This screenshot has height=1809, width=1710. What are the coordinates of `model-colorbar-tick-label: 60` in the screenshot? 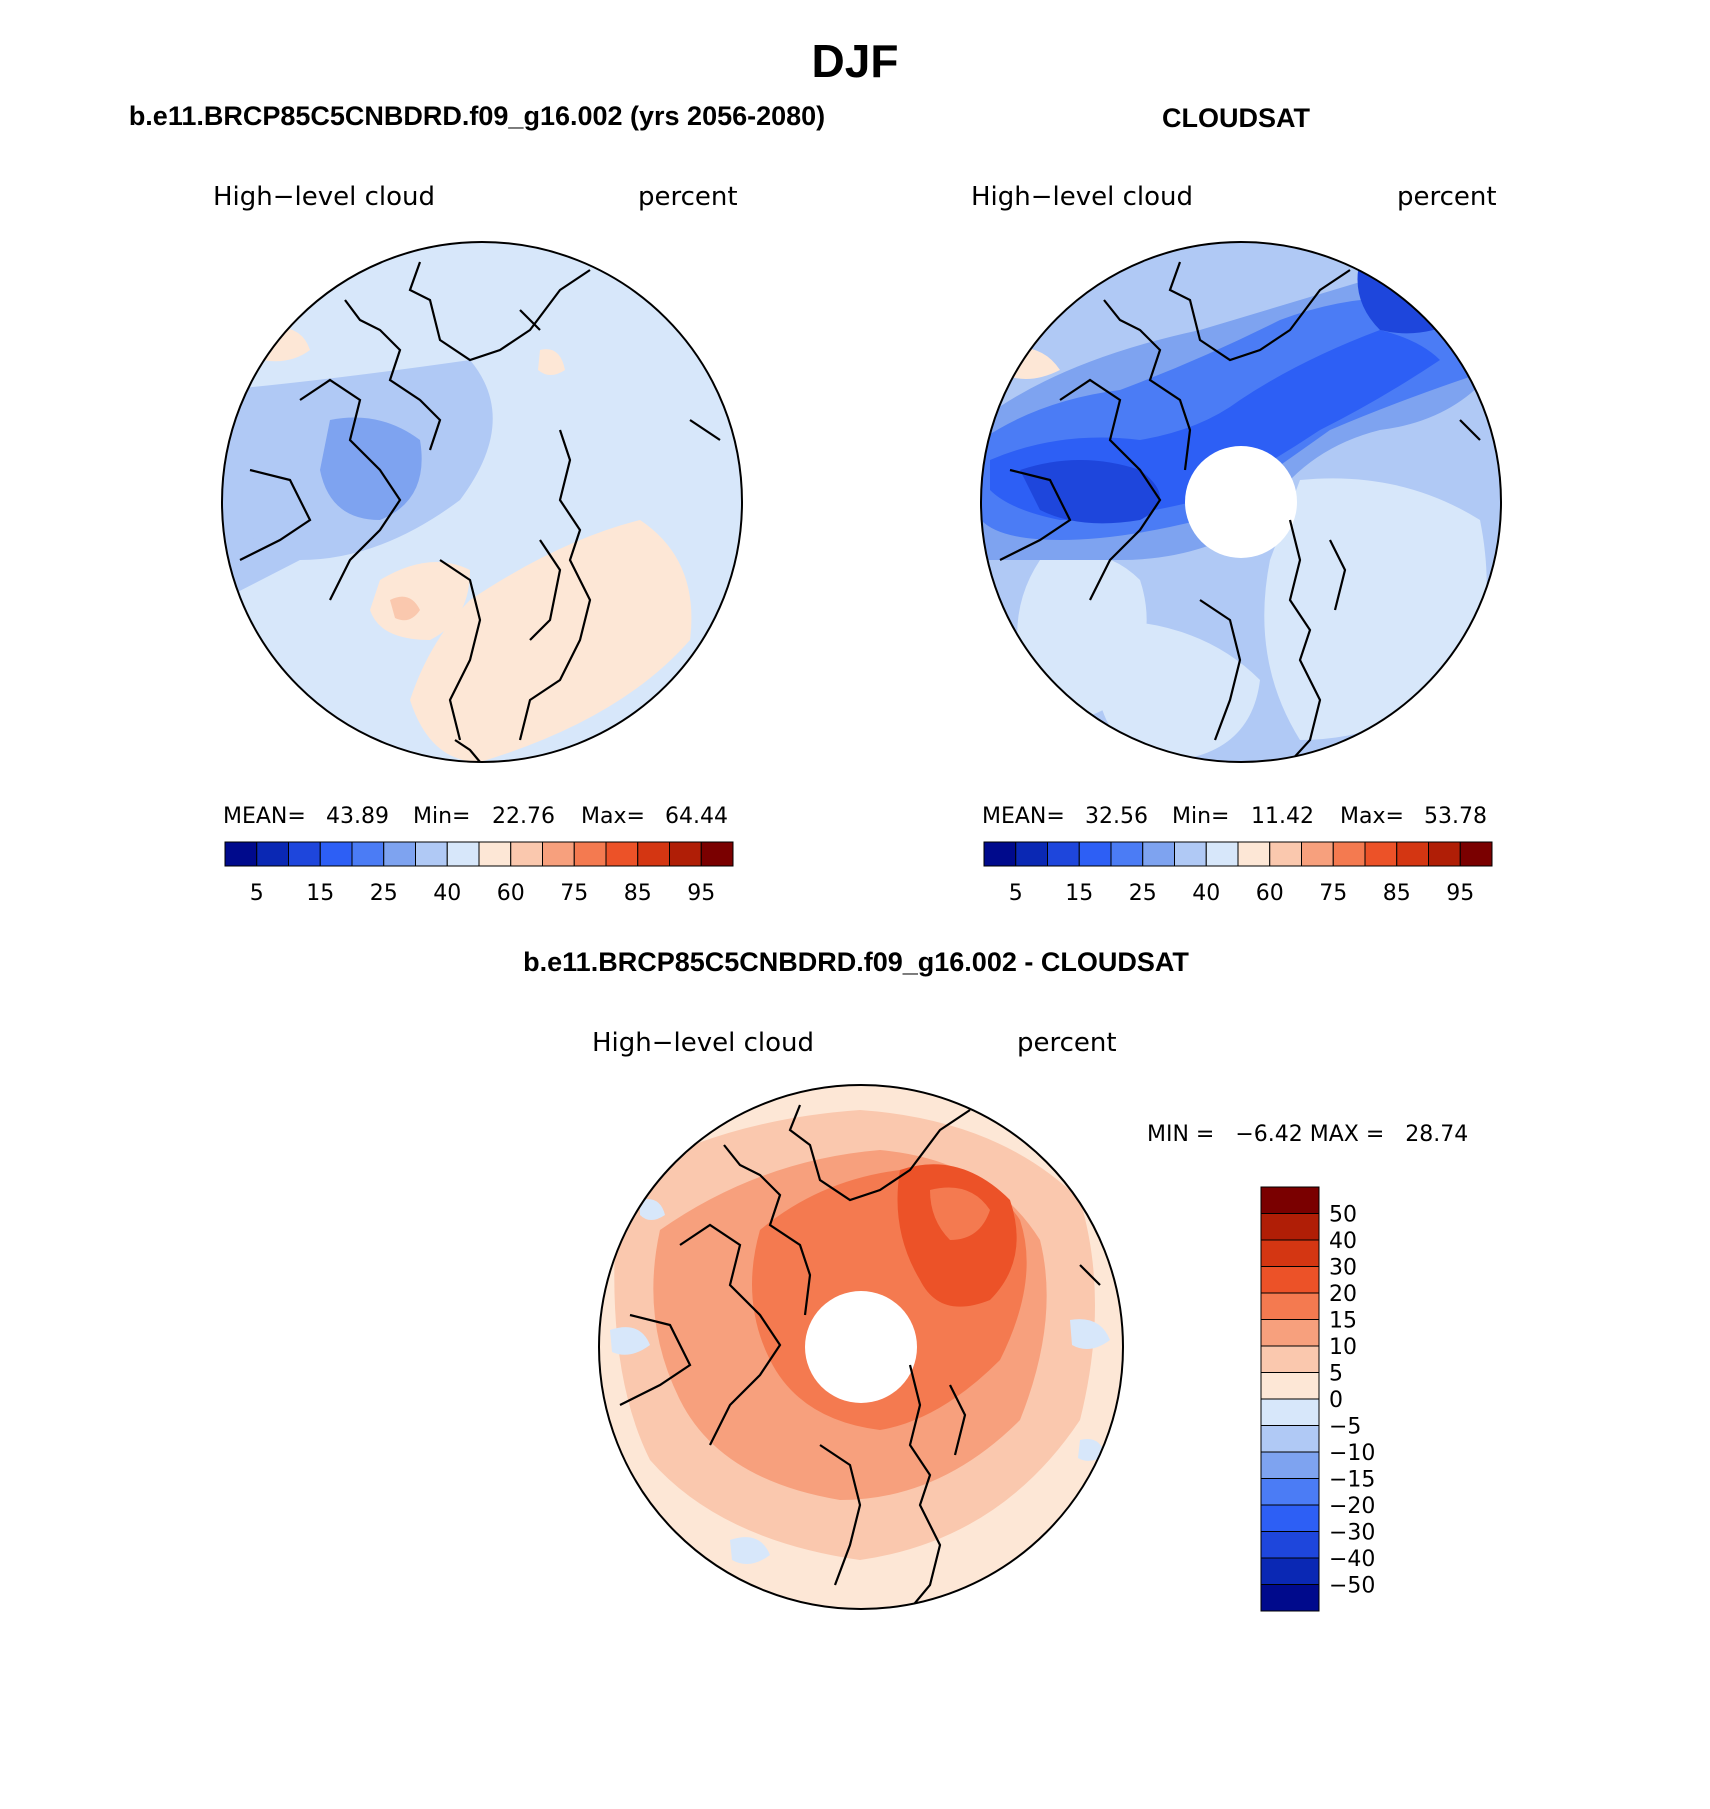 It's located at (511, 893).